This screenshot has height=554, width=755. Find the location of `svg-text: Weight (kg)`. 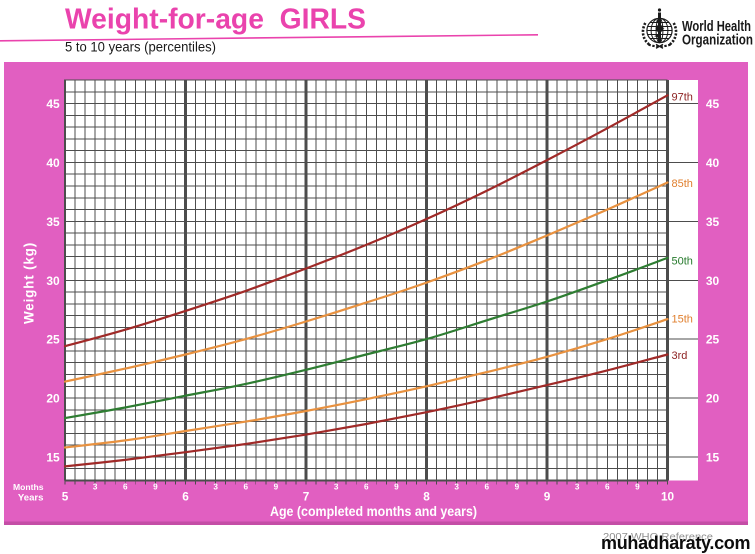

svg-text: Weight (kg) is located at coordinates (29, 283).